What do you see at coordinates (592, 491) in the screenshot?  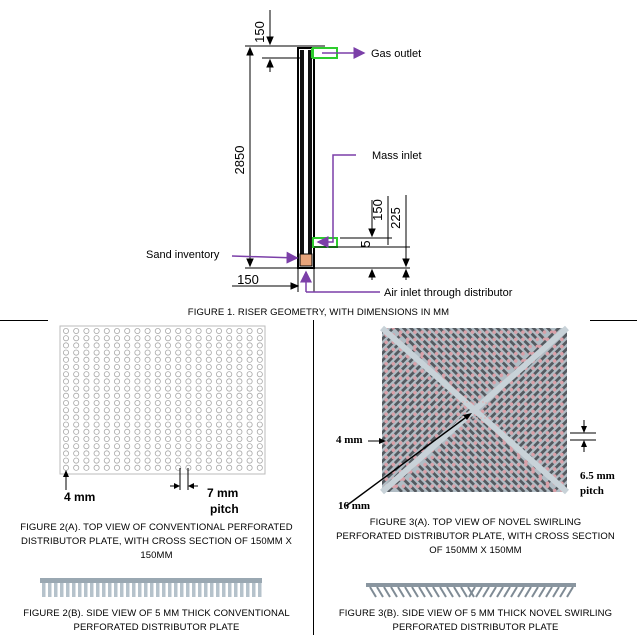 I see `label-6-5mm-pitch-word: pitch` at bounding box center [592, 491].